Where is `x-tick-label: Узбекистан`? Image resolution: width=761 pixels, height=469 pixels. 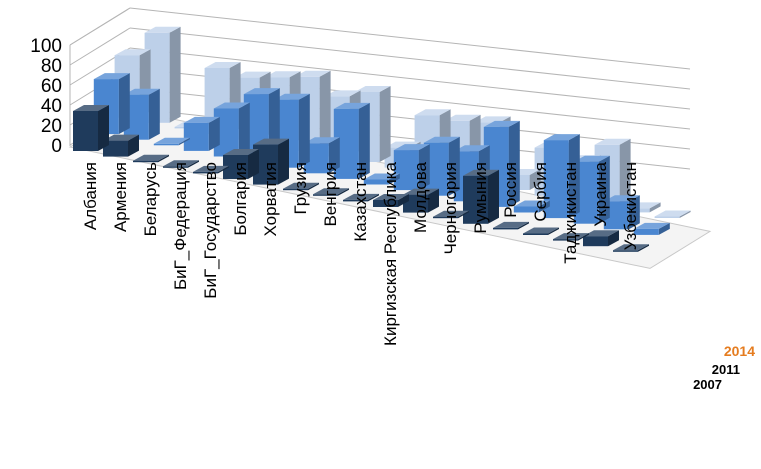
x-tick-label: Узбекистан is located at coordinates (630, 206).